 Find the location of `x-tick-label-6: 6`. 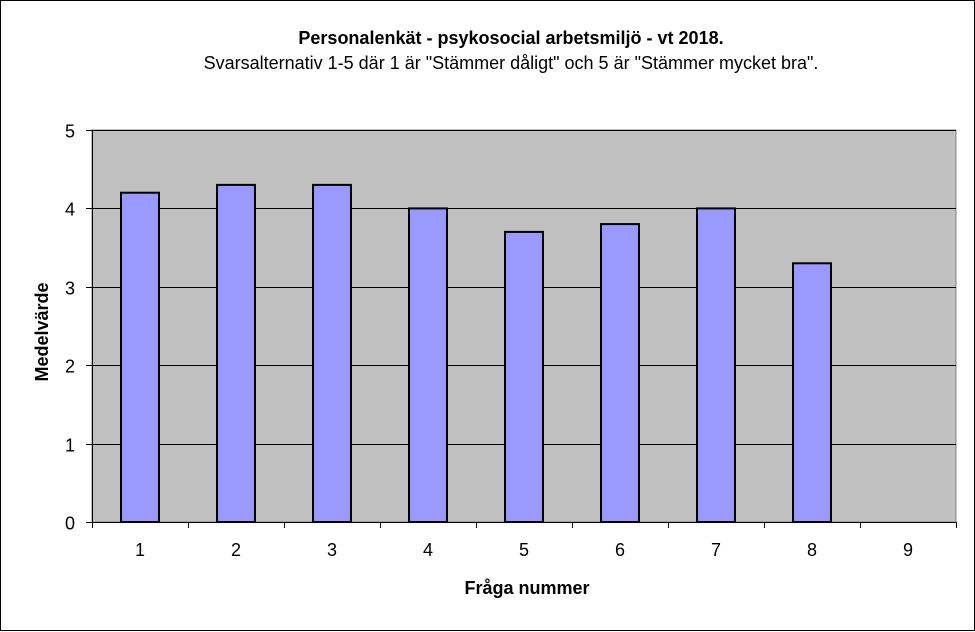

x-tick-label-6: 6 is located at coordinates (620, 550).